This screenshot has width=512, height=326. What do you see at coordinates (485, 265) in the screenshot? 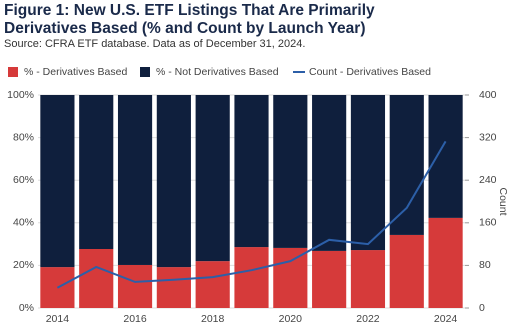
I see `y2-tick-label: 80` at bounding box center [485, 265].